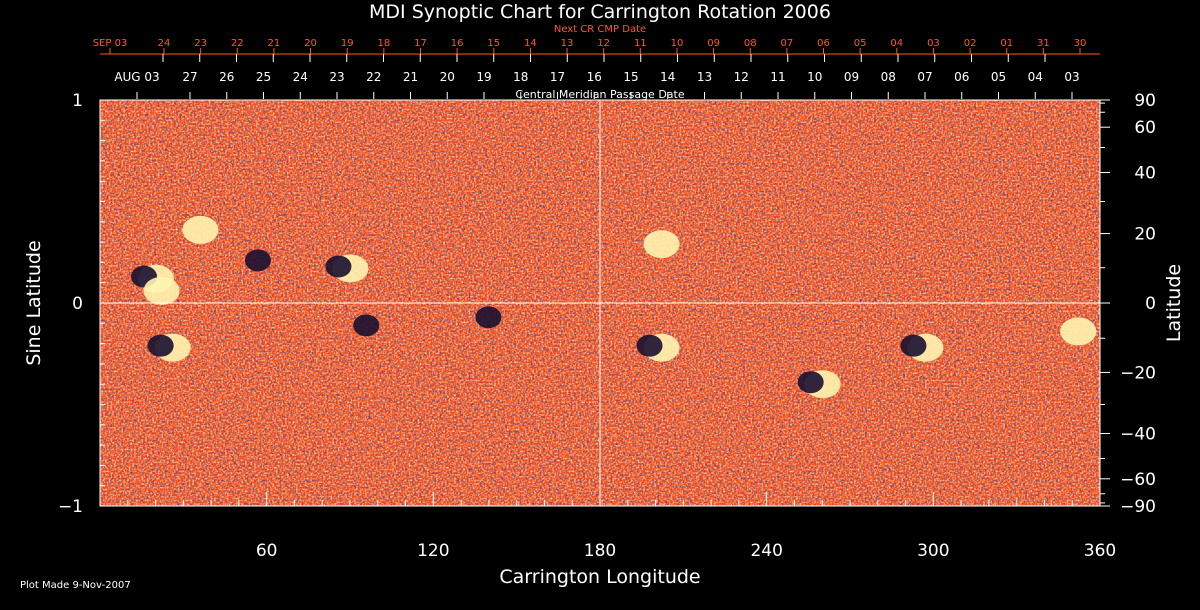 Image resolution: width=1200 pixels, height=610 pixels. What do you see at coordinates (520, 77) in the screenshot?
I see `cmp-date-label: 18` at bounding box center [520, 77].